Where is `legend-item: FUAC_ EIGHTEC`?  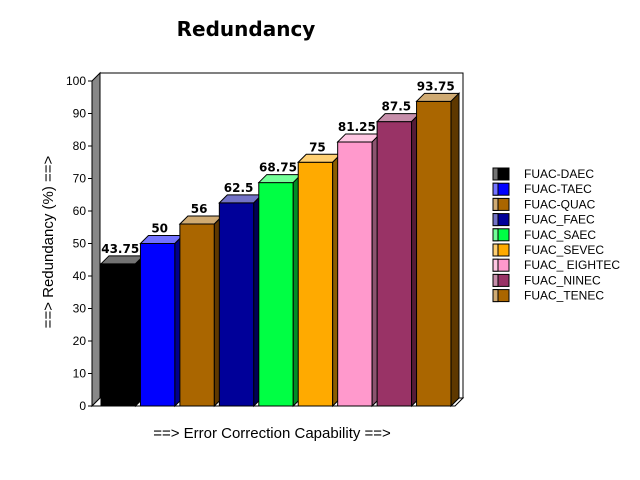 legend-item: FUAC_ EIGHTEC is located at coordinates (556, 265).